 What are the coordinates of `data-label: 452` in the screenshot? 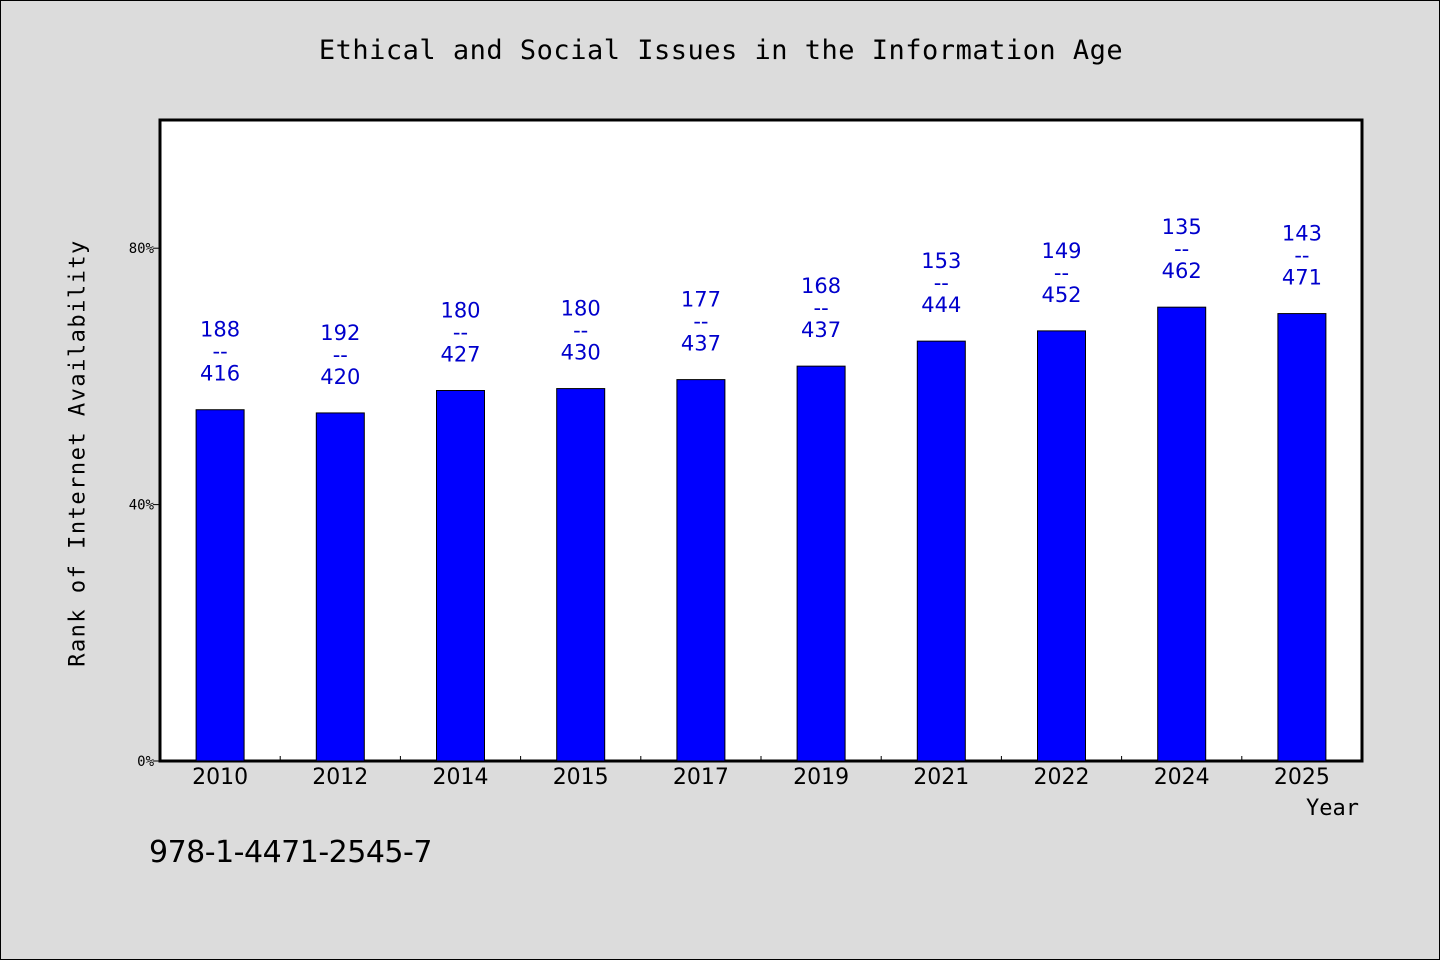 It's located at (1061, 295).